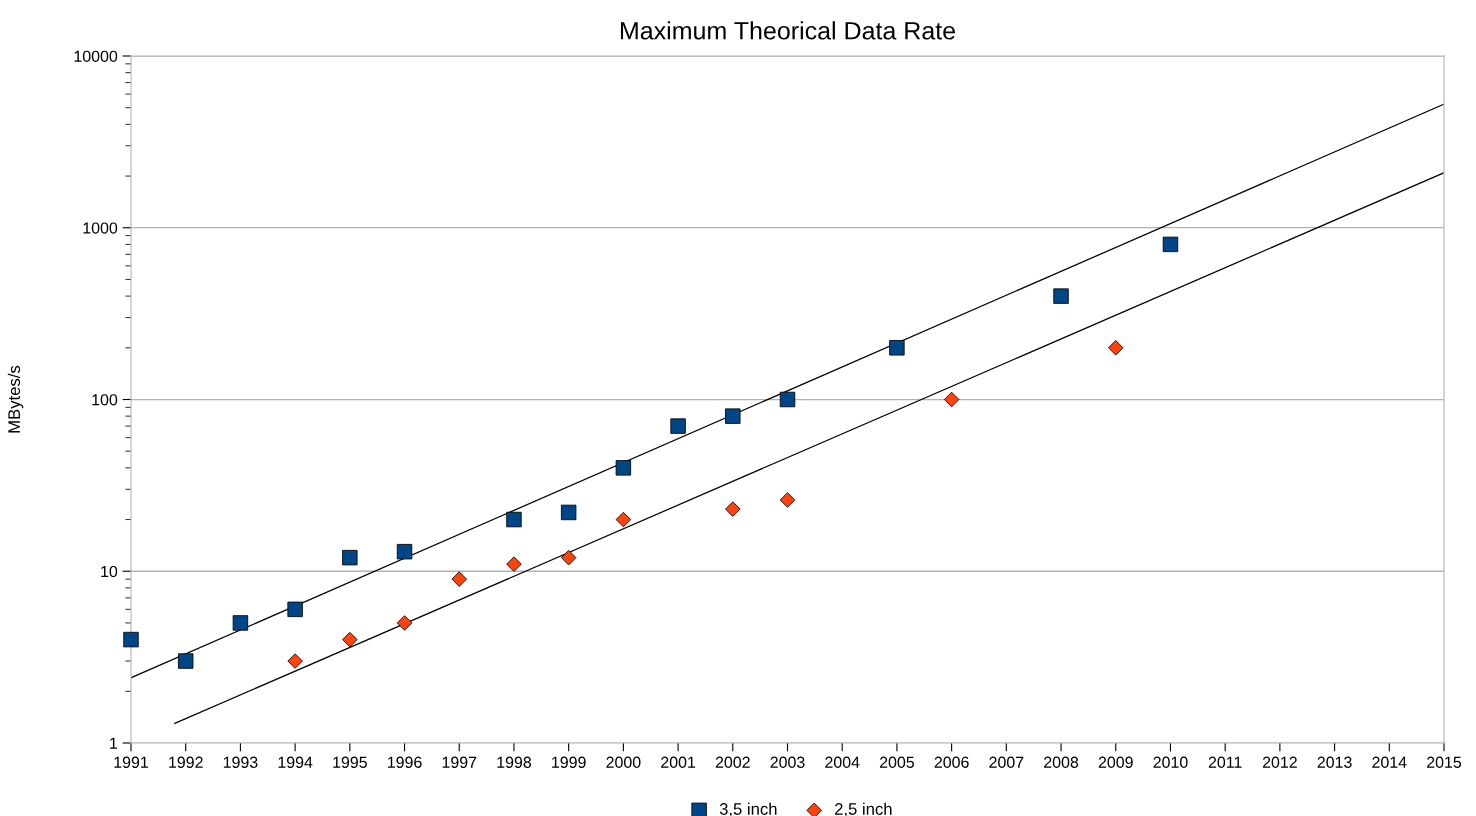 The height and width of the screenshot is (816, 1476). What do you see at coordinates (748, 809) in the screenshot?
I see `legend-label: 3,5 inch` at bounding box center [748, 809].